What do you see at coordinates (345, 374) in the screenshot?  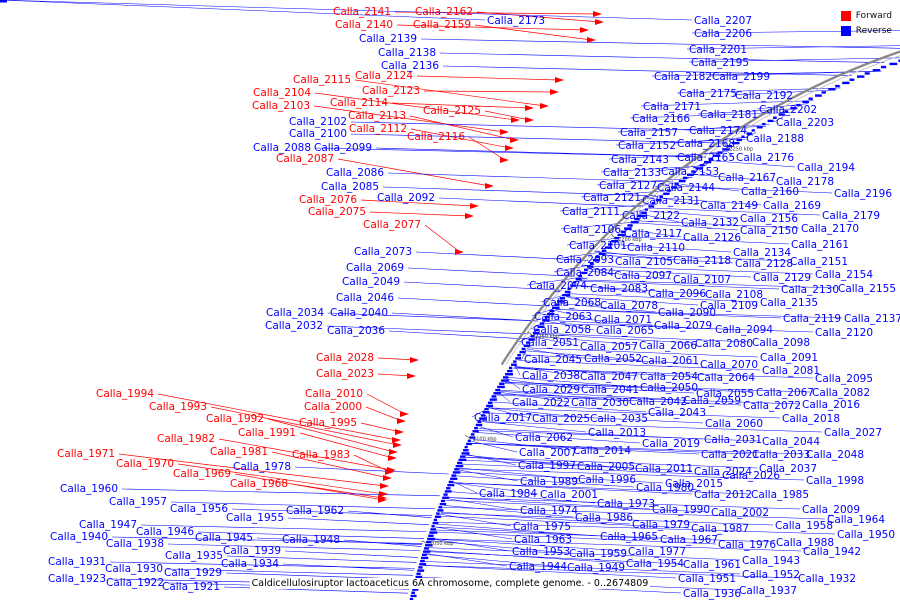 I see `forward-gene-label: Calla_2023` at bounding box center [345, 374].